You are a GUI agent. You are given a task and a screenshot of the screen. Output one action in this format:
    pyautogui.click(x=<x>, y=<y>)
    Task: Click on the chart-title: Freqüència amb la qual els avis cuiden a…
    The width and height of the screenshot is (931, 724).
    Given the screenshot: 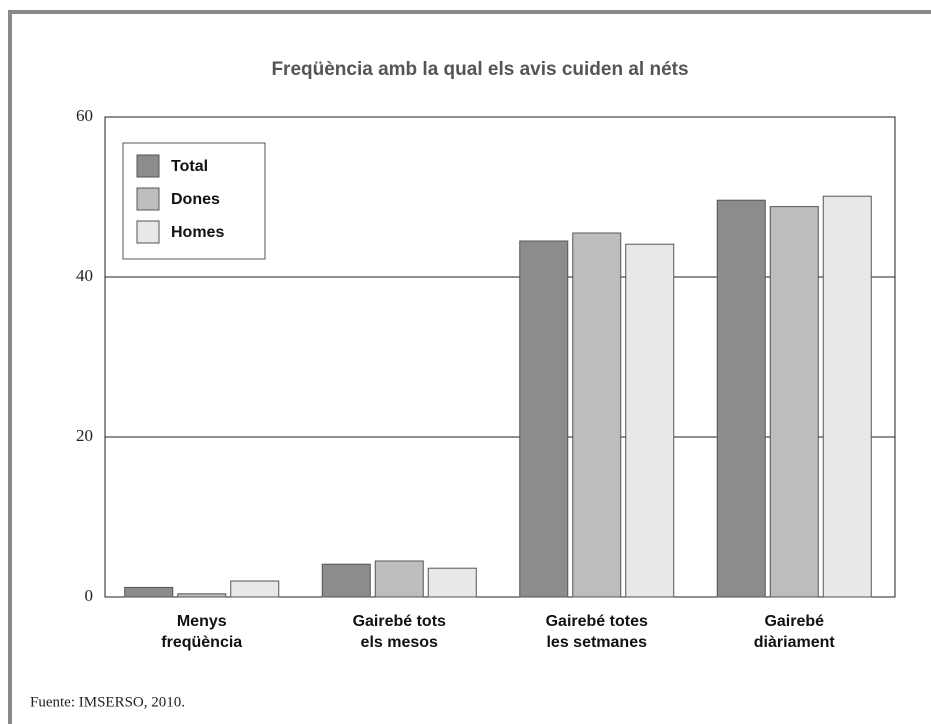 What is the action you would take?
    pyautogui.click(x=479, y=69)
    